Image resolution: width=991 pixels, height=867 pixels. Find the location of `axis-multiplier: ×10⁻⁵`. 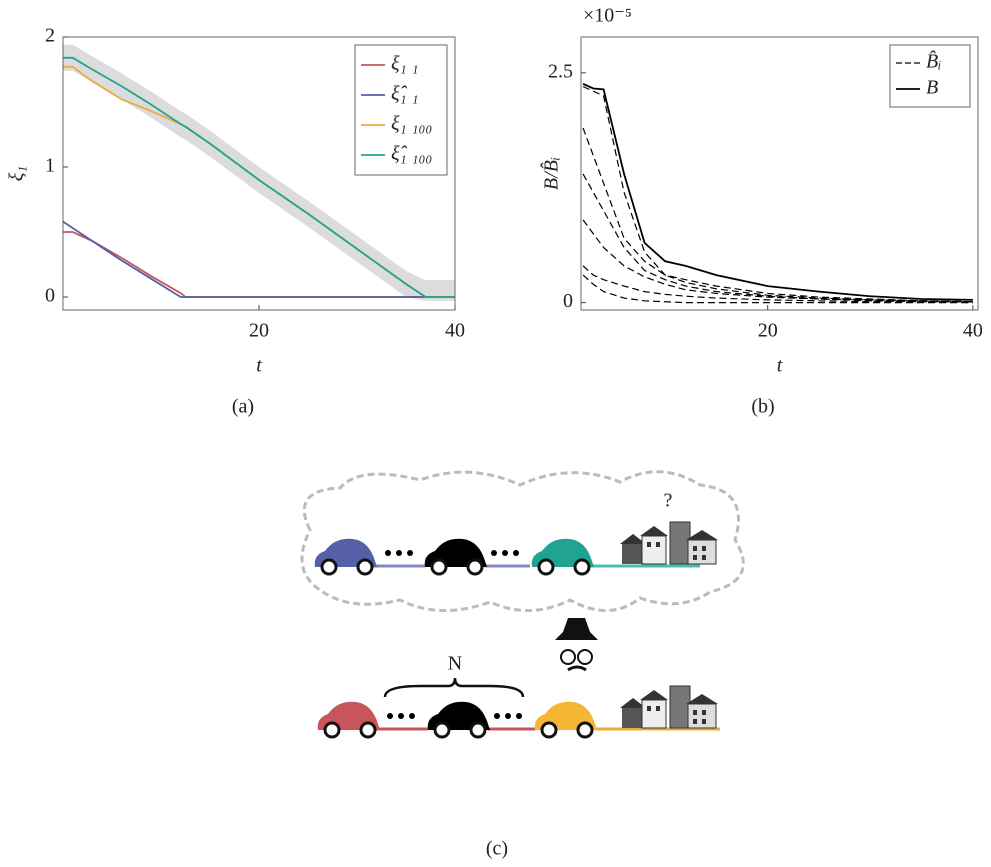

axis-multiplier: ×10⁻⁵ is located at coordinates (607, 16).